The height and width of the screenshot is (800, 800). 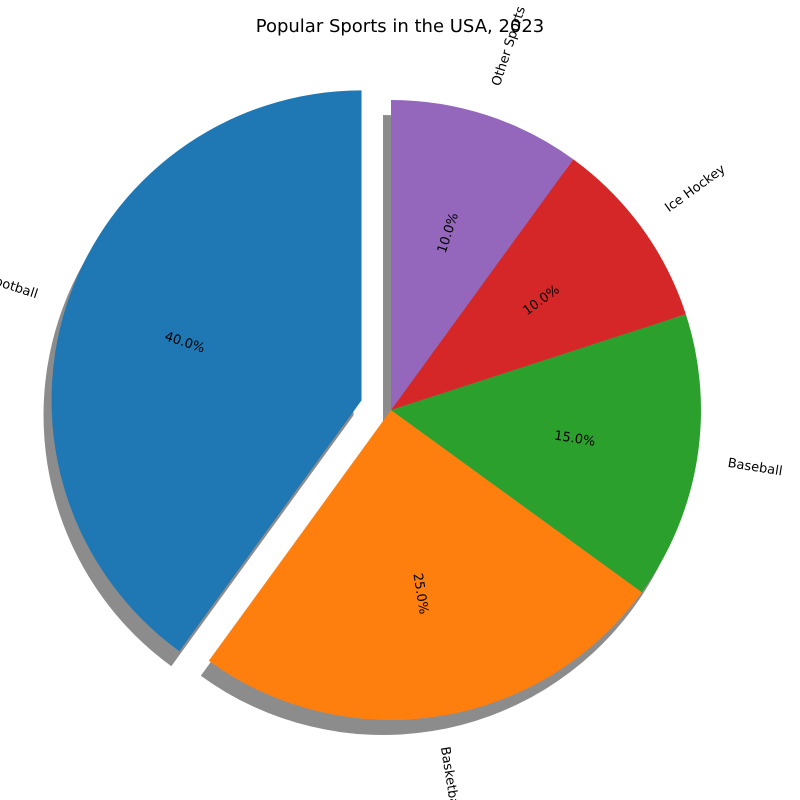 I want to click on slice-ice-hockey, so click(x=538, y=284).